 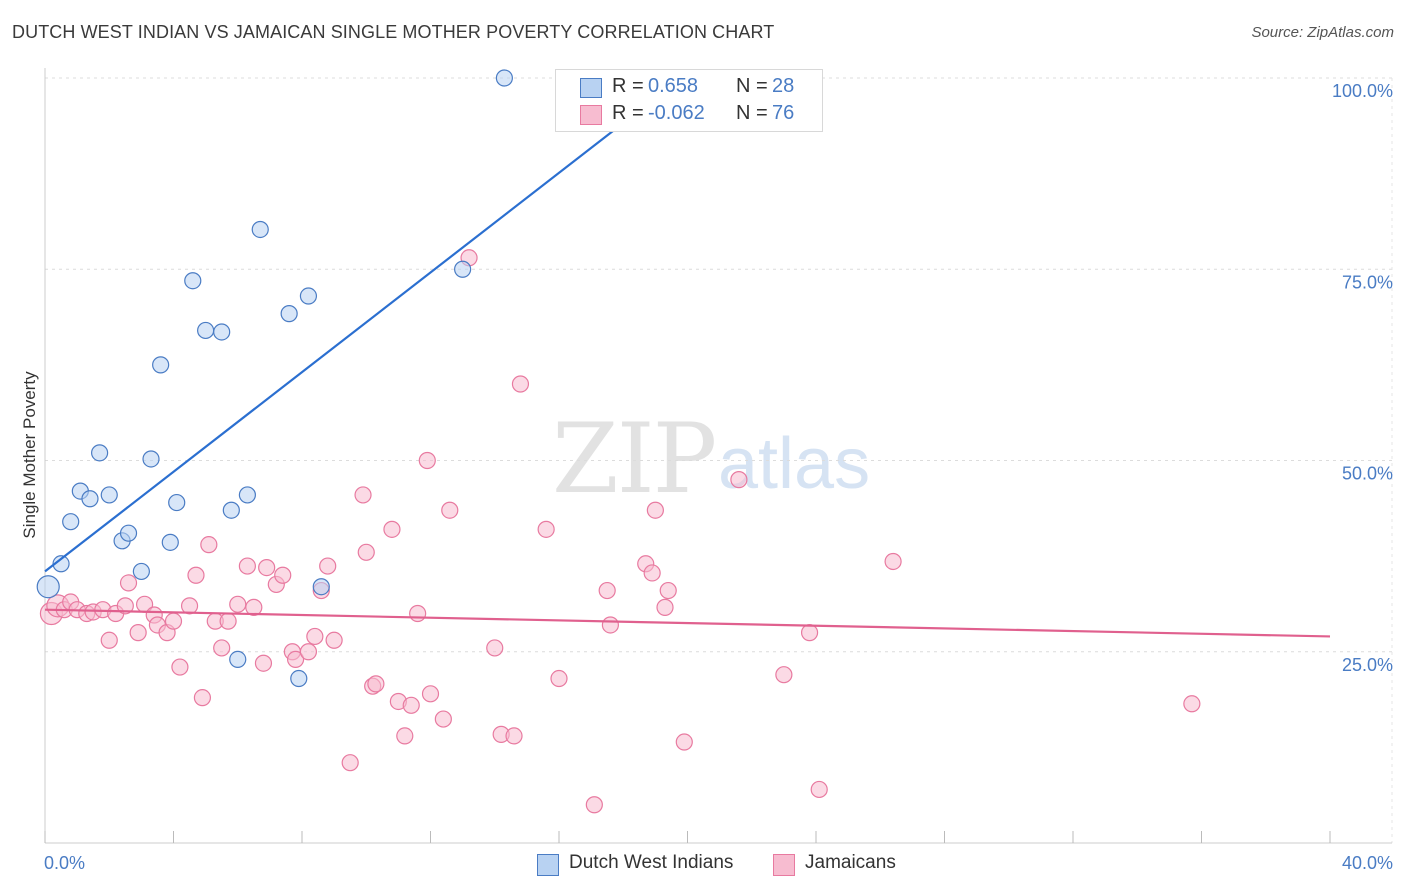 What do you see at coordinates (29, 455) in the screenshot?
I see `y-axis-label: Single Mother Poverty` at bounding box center [29, 455].